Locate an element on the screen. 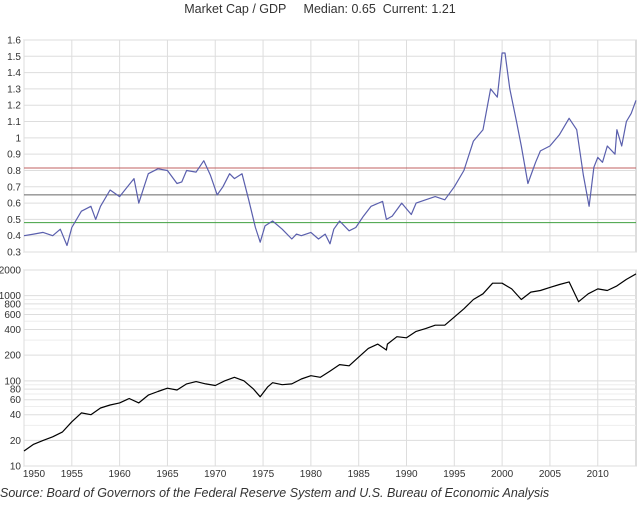  current-label: Current: 1.21 is located at coordinates (419, 9).